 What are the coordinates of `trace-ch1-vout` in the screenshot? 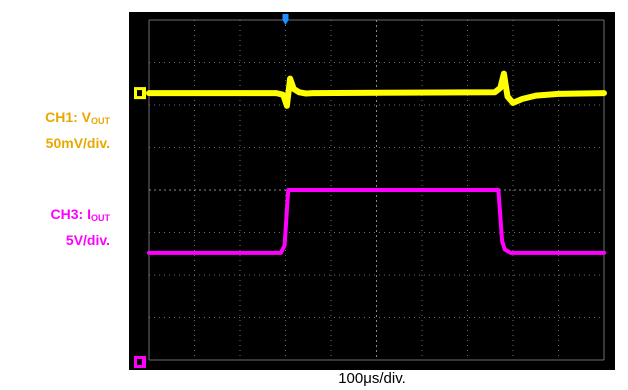 It's located at (376, 89).